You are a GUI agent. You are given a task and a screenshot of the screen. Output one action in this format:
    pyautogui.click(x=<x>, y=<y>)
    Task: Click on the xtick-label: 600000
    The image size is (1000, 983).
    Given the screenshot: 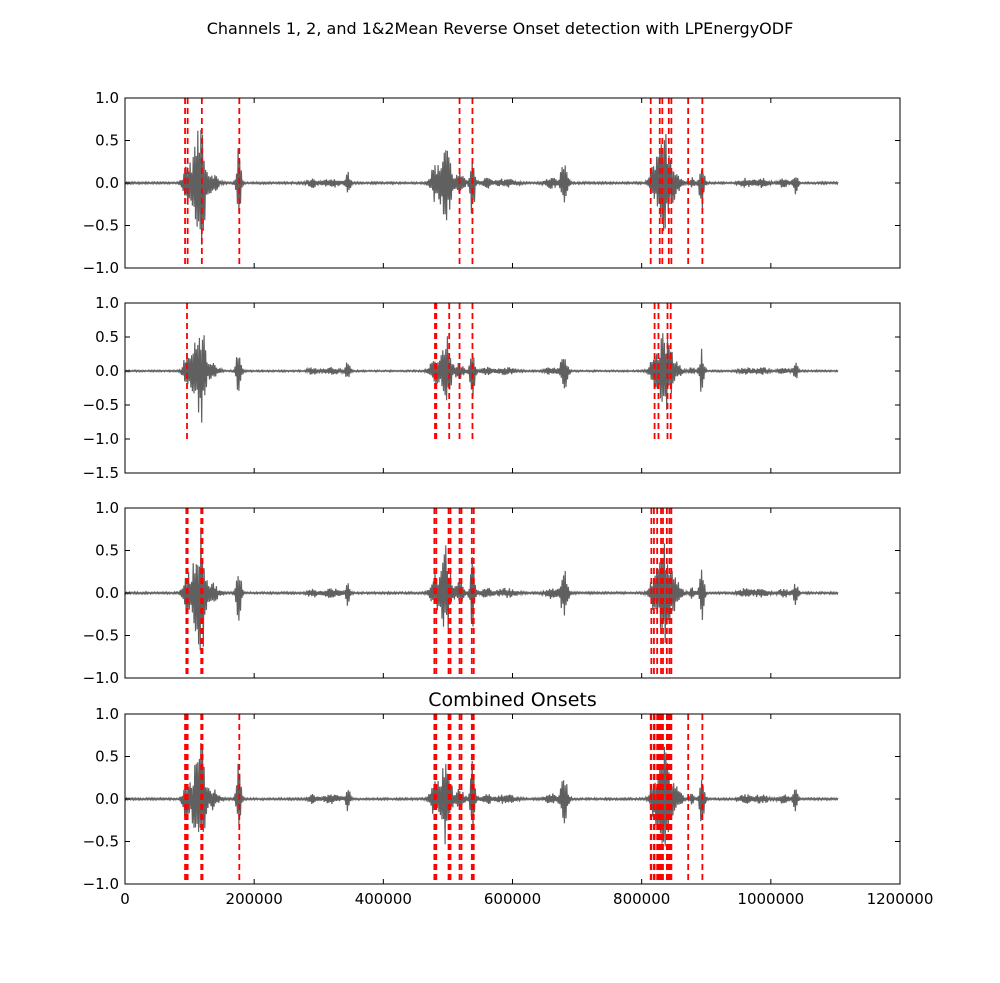 What is the action you would take?
    pyautogui.click(x=512, y=899)
    